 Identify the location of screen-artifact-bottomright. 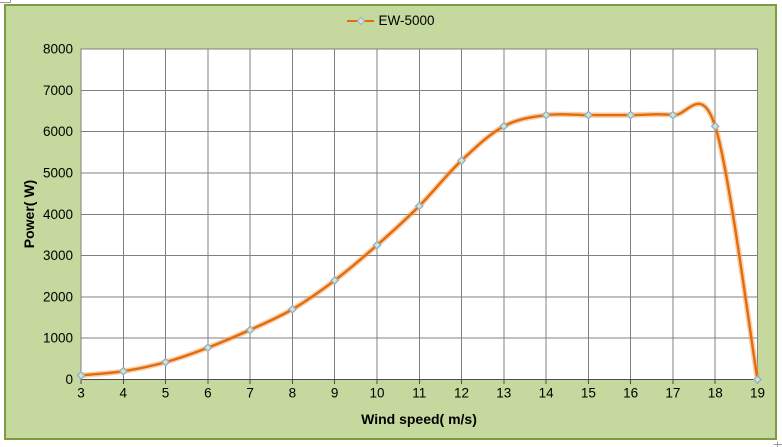
(777, 444).